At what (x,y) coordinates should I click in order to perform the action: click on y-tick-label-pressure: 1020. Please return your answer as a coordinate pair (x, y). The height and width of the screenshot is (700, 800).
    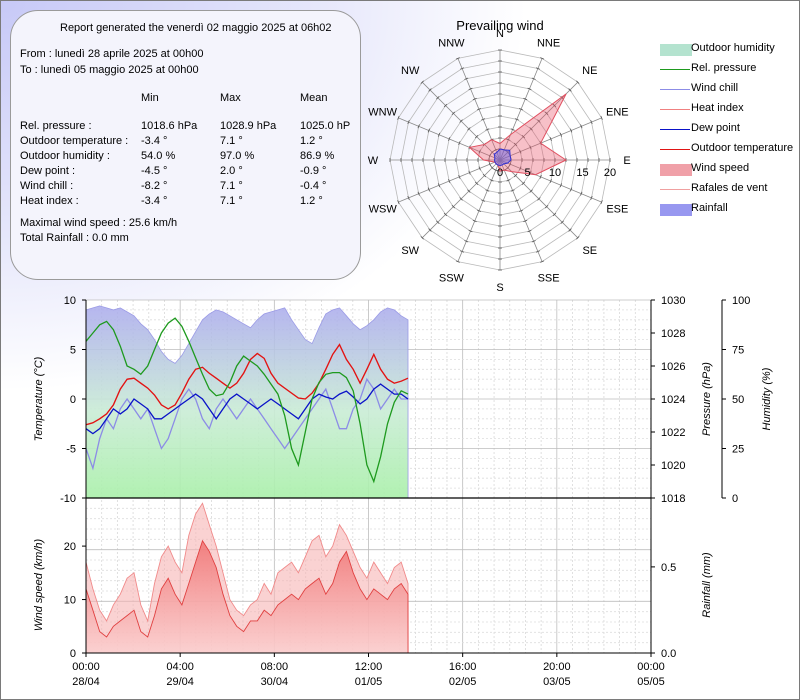
    Looking at the image, I should click on (673, 466).